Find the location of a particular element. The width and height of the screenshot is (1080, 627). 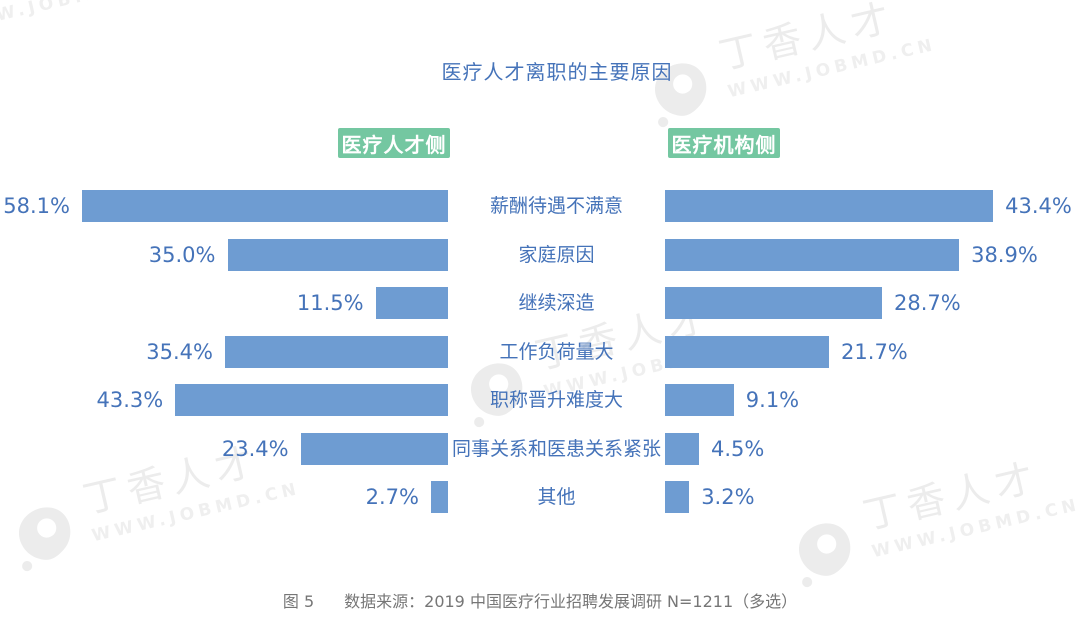

org-side-value: 4.5% is located at coordinates (738, 448).